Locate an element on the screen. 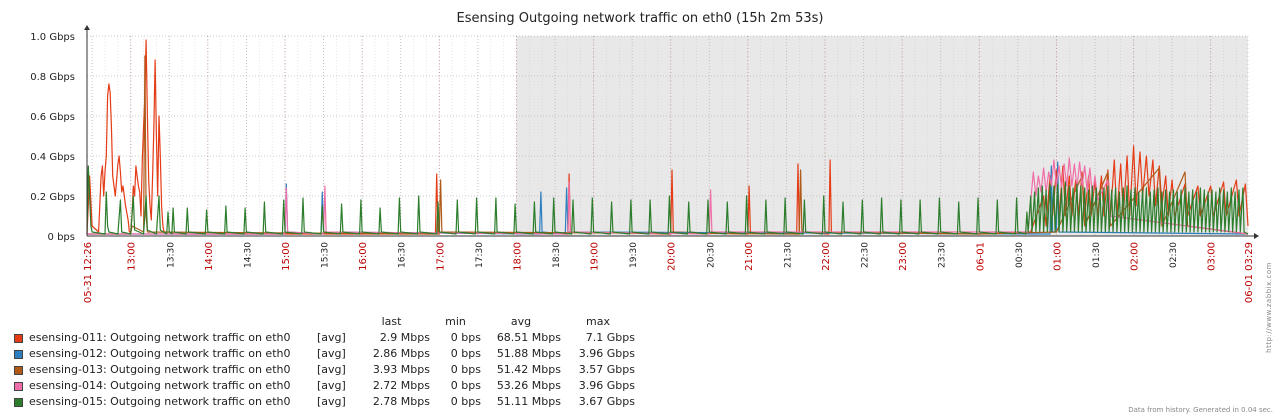 This screenshot has width=1279, height=418. y-axis-arrow is located at coordinates (87, 27).